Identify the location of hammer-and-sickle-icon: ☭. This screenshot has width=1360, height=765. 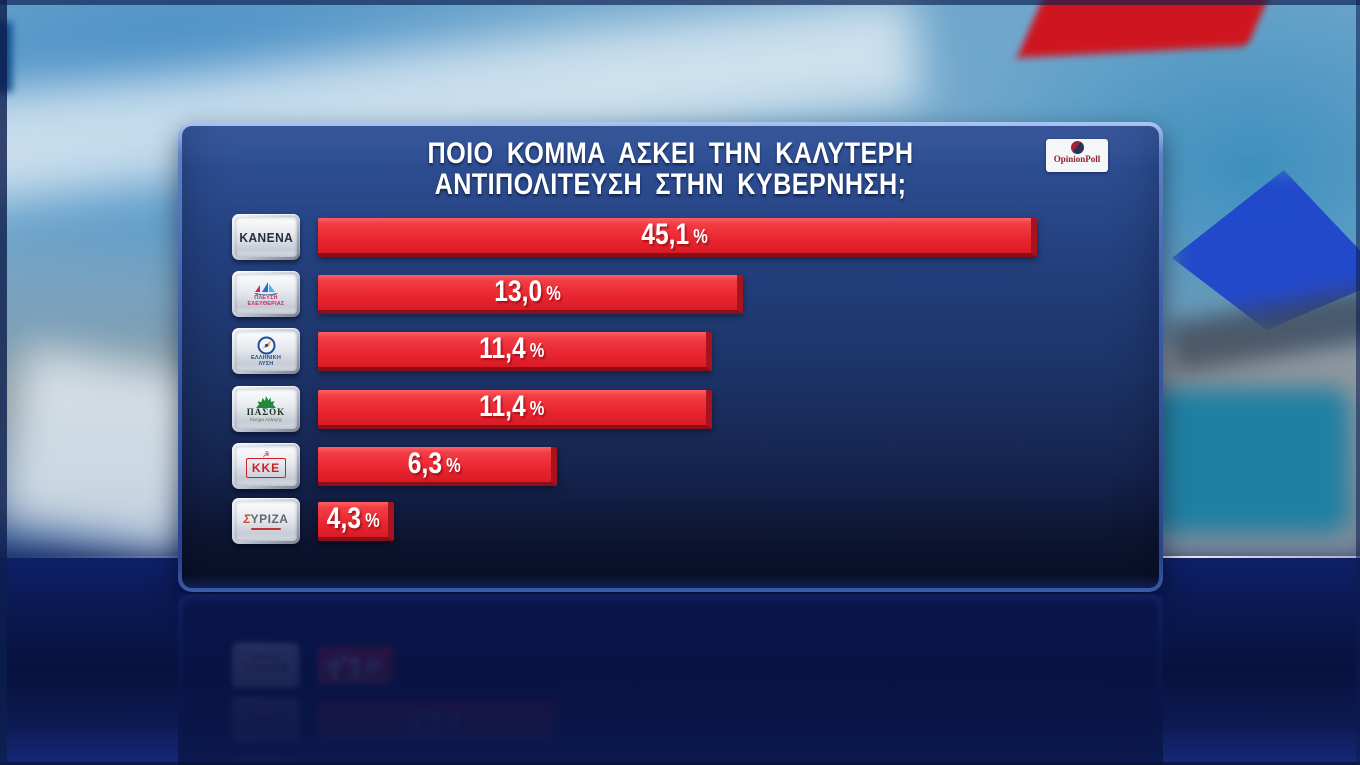
(266, 454).